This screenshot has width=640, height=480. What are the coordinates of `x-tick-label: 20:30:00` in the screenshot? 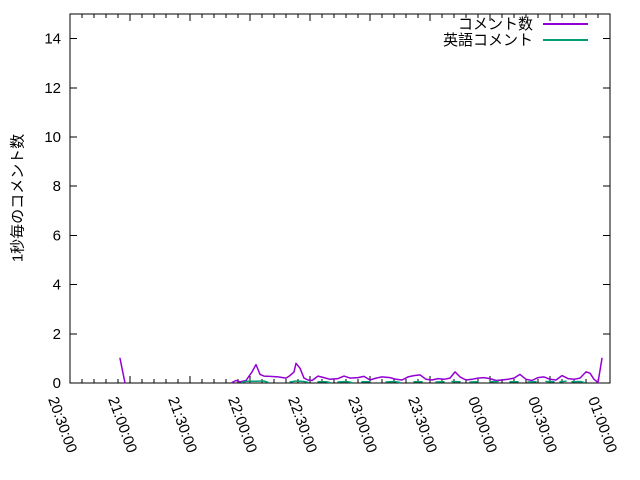 It's located at (62, 425).